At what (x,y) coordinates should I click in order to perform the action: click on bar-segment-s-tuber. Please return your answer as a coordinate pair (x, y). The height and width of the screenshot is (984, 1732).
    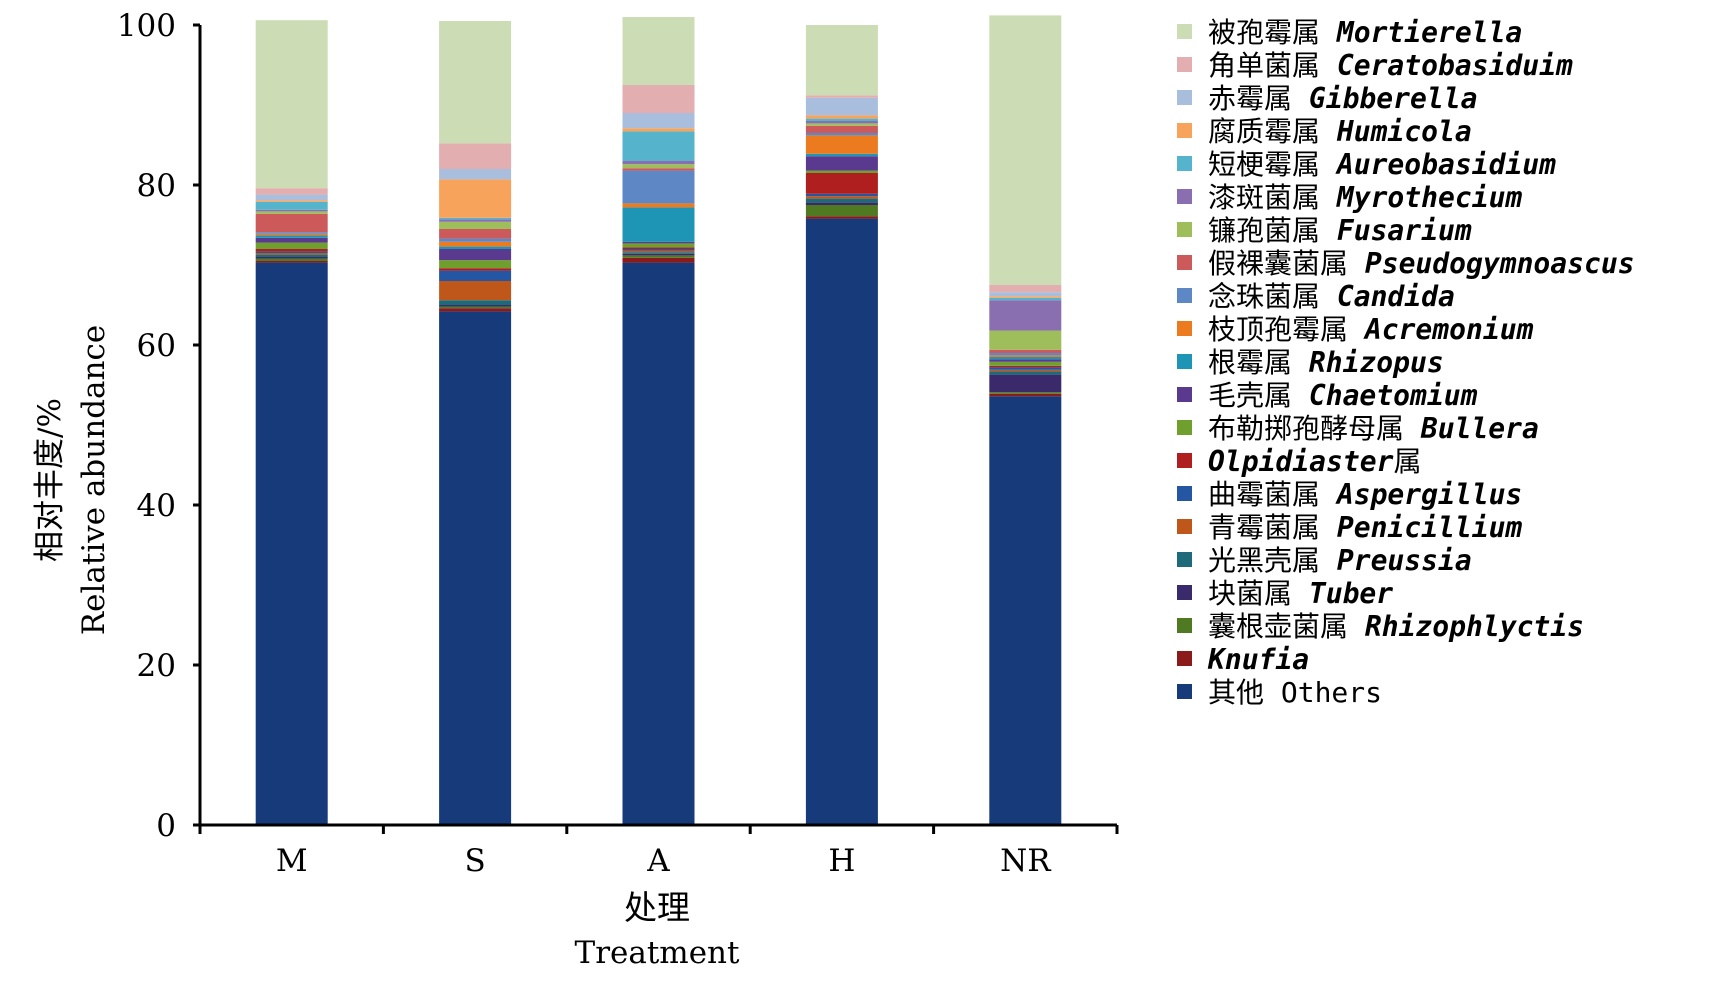
    Looking at the image, I should click on (475, 306).